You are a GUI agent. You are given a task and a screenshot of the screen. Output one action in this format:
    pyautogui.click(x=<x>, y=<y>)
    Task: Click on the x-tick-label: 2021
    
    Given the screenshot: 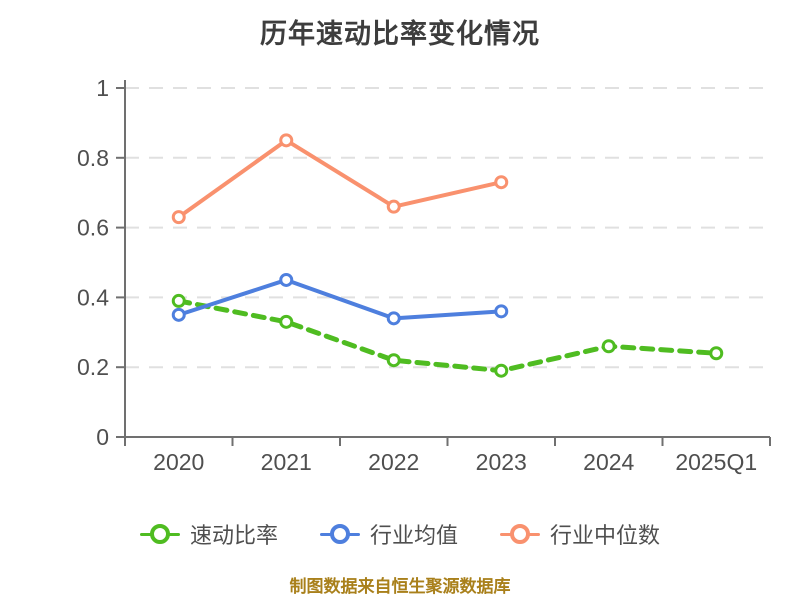 What is the action you would take?
    pyautogui.click(x=286, y=462)
    